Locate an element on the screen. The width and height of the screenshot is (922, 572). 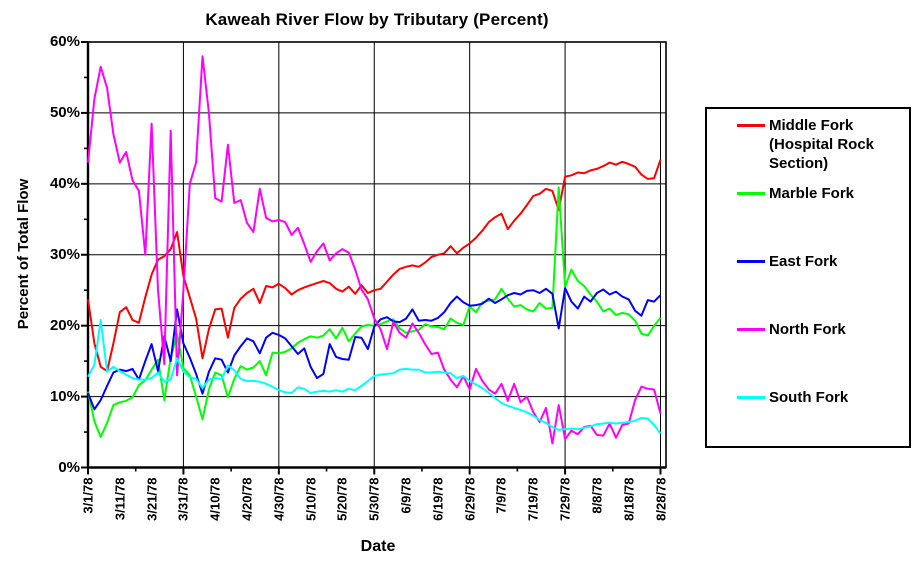
x-tick-label: 5/20/78 is located at coordinates (342, 499).